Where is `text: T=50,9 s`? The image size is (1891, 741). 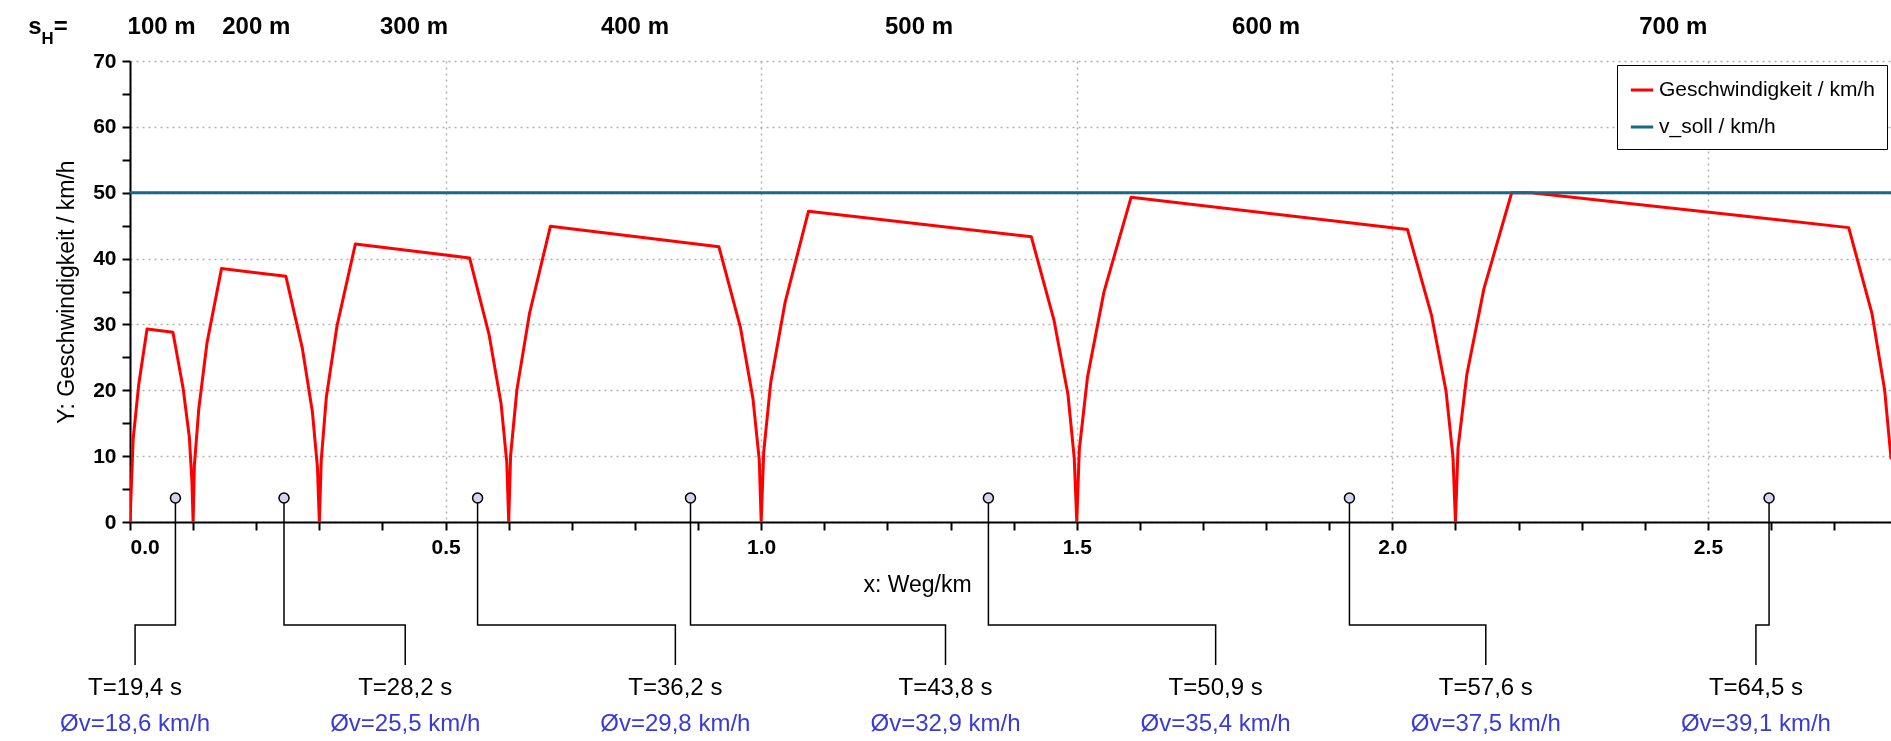
text: T=50,9 s is located at coordinates (1215, 686).